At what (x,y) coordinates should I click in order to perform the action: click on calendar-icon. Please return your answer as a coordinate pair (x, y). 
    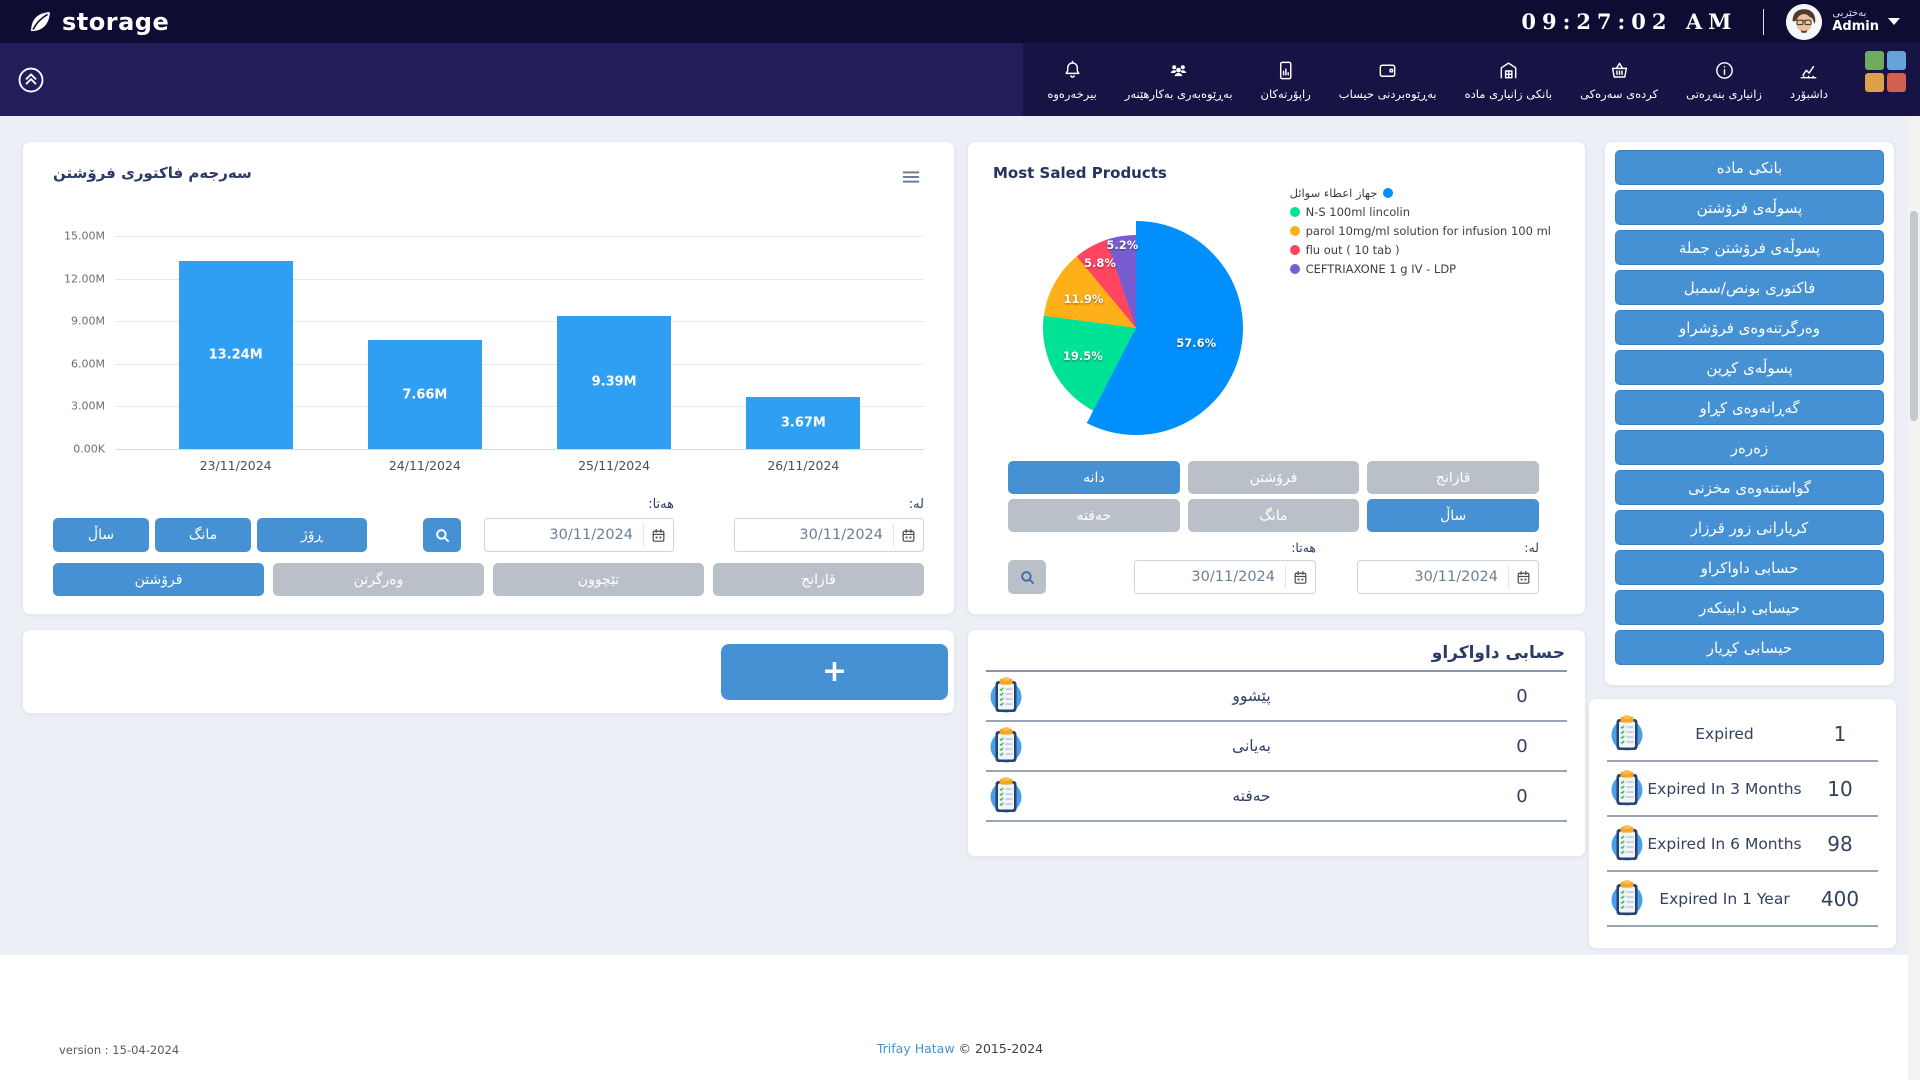
    Looking at the image, I should click on (1300, 577).